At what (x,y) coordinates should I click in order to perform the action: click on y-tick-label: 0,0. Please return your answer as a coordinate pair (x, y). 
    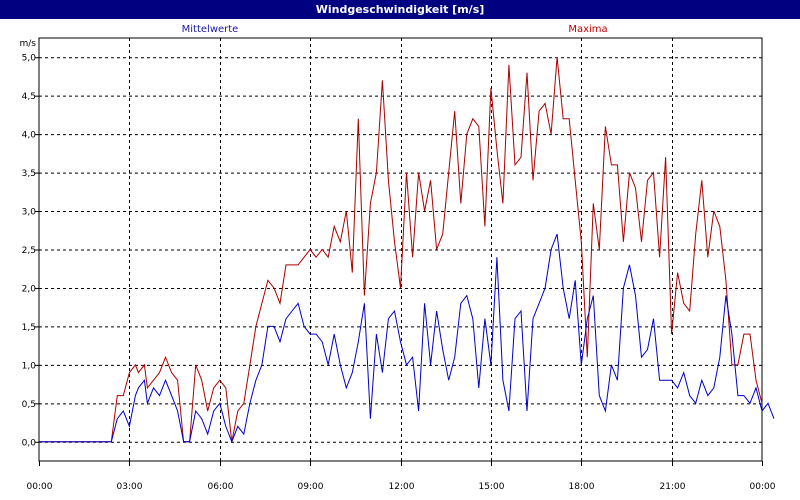
    Looking at the image, I should click on (29, 443).